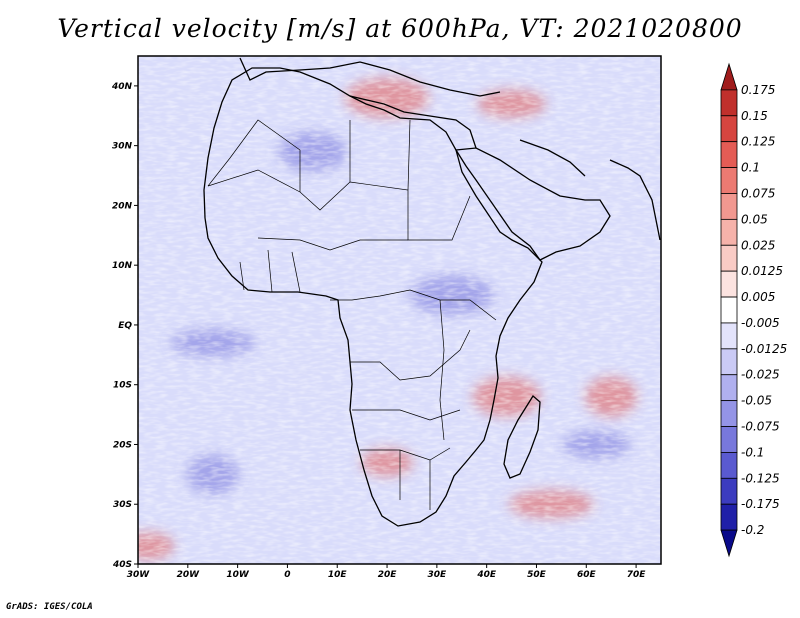 Image resolution: width=800 pixels, height=618 pixels. What do you see at coordinates (764, 349) in the screenshot?
I see `colorbar-label: -0.0125` at bounding box center [764, 349].